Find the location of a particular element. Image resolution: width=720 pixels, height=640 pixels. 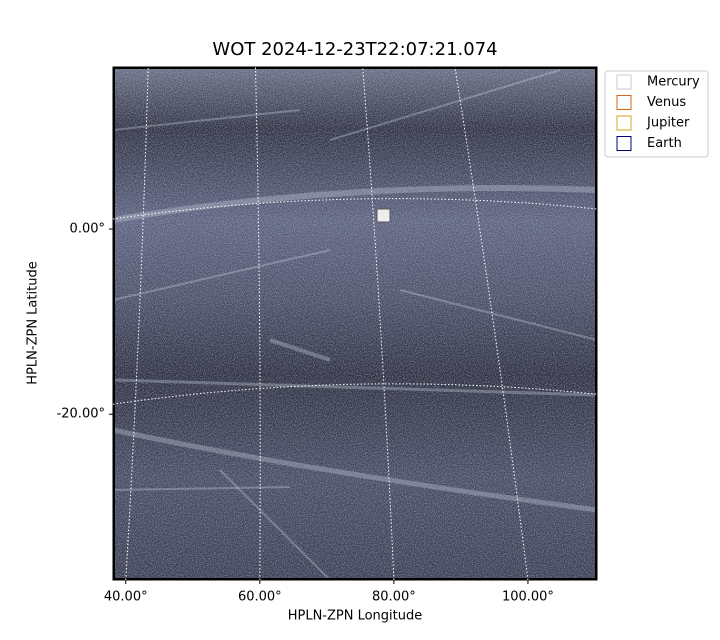

y-tick-label: 0.00° is located at coordinates (87, 229).